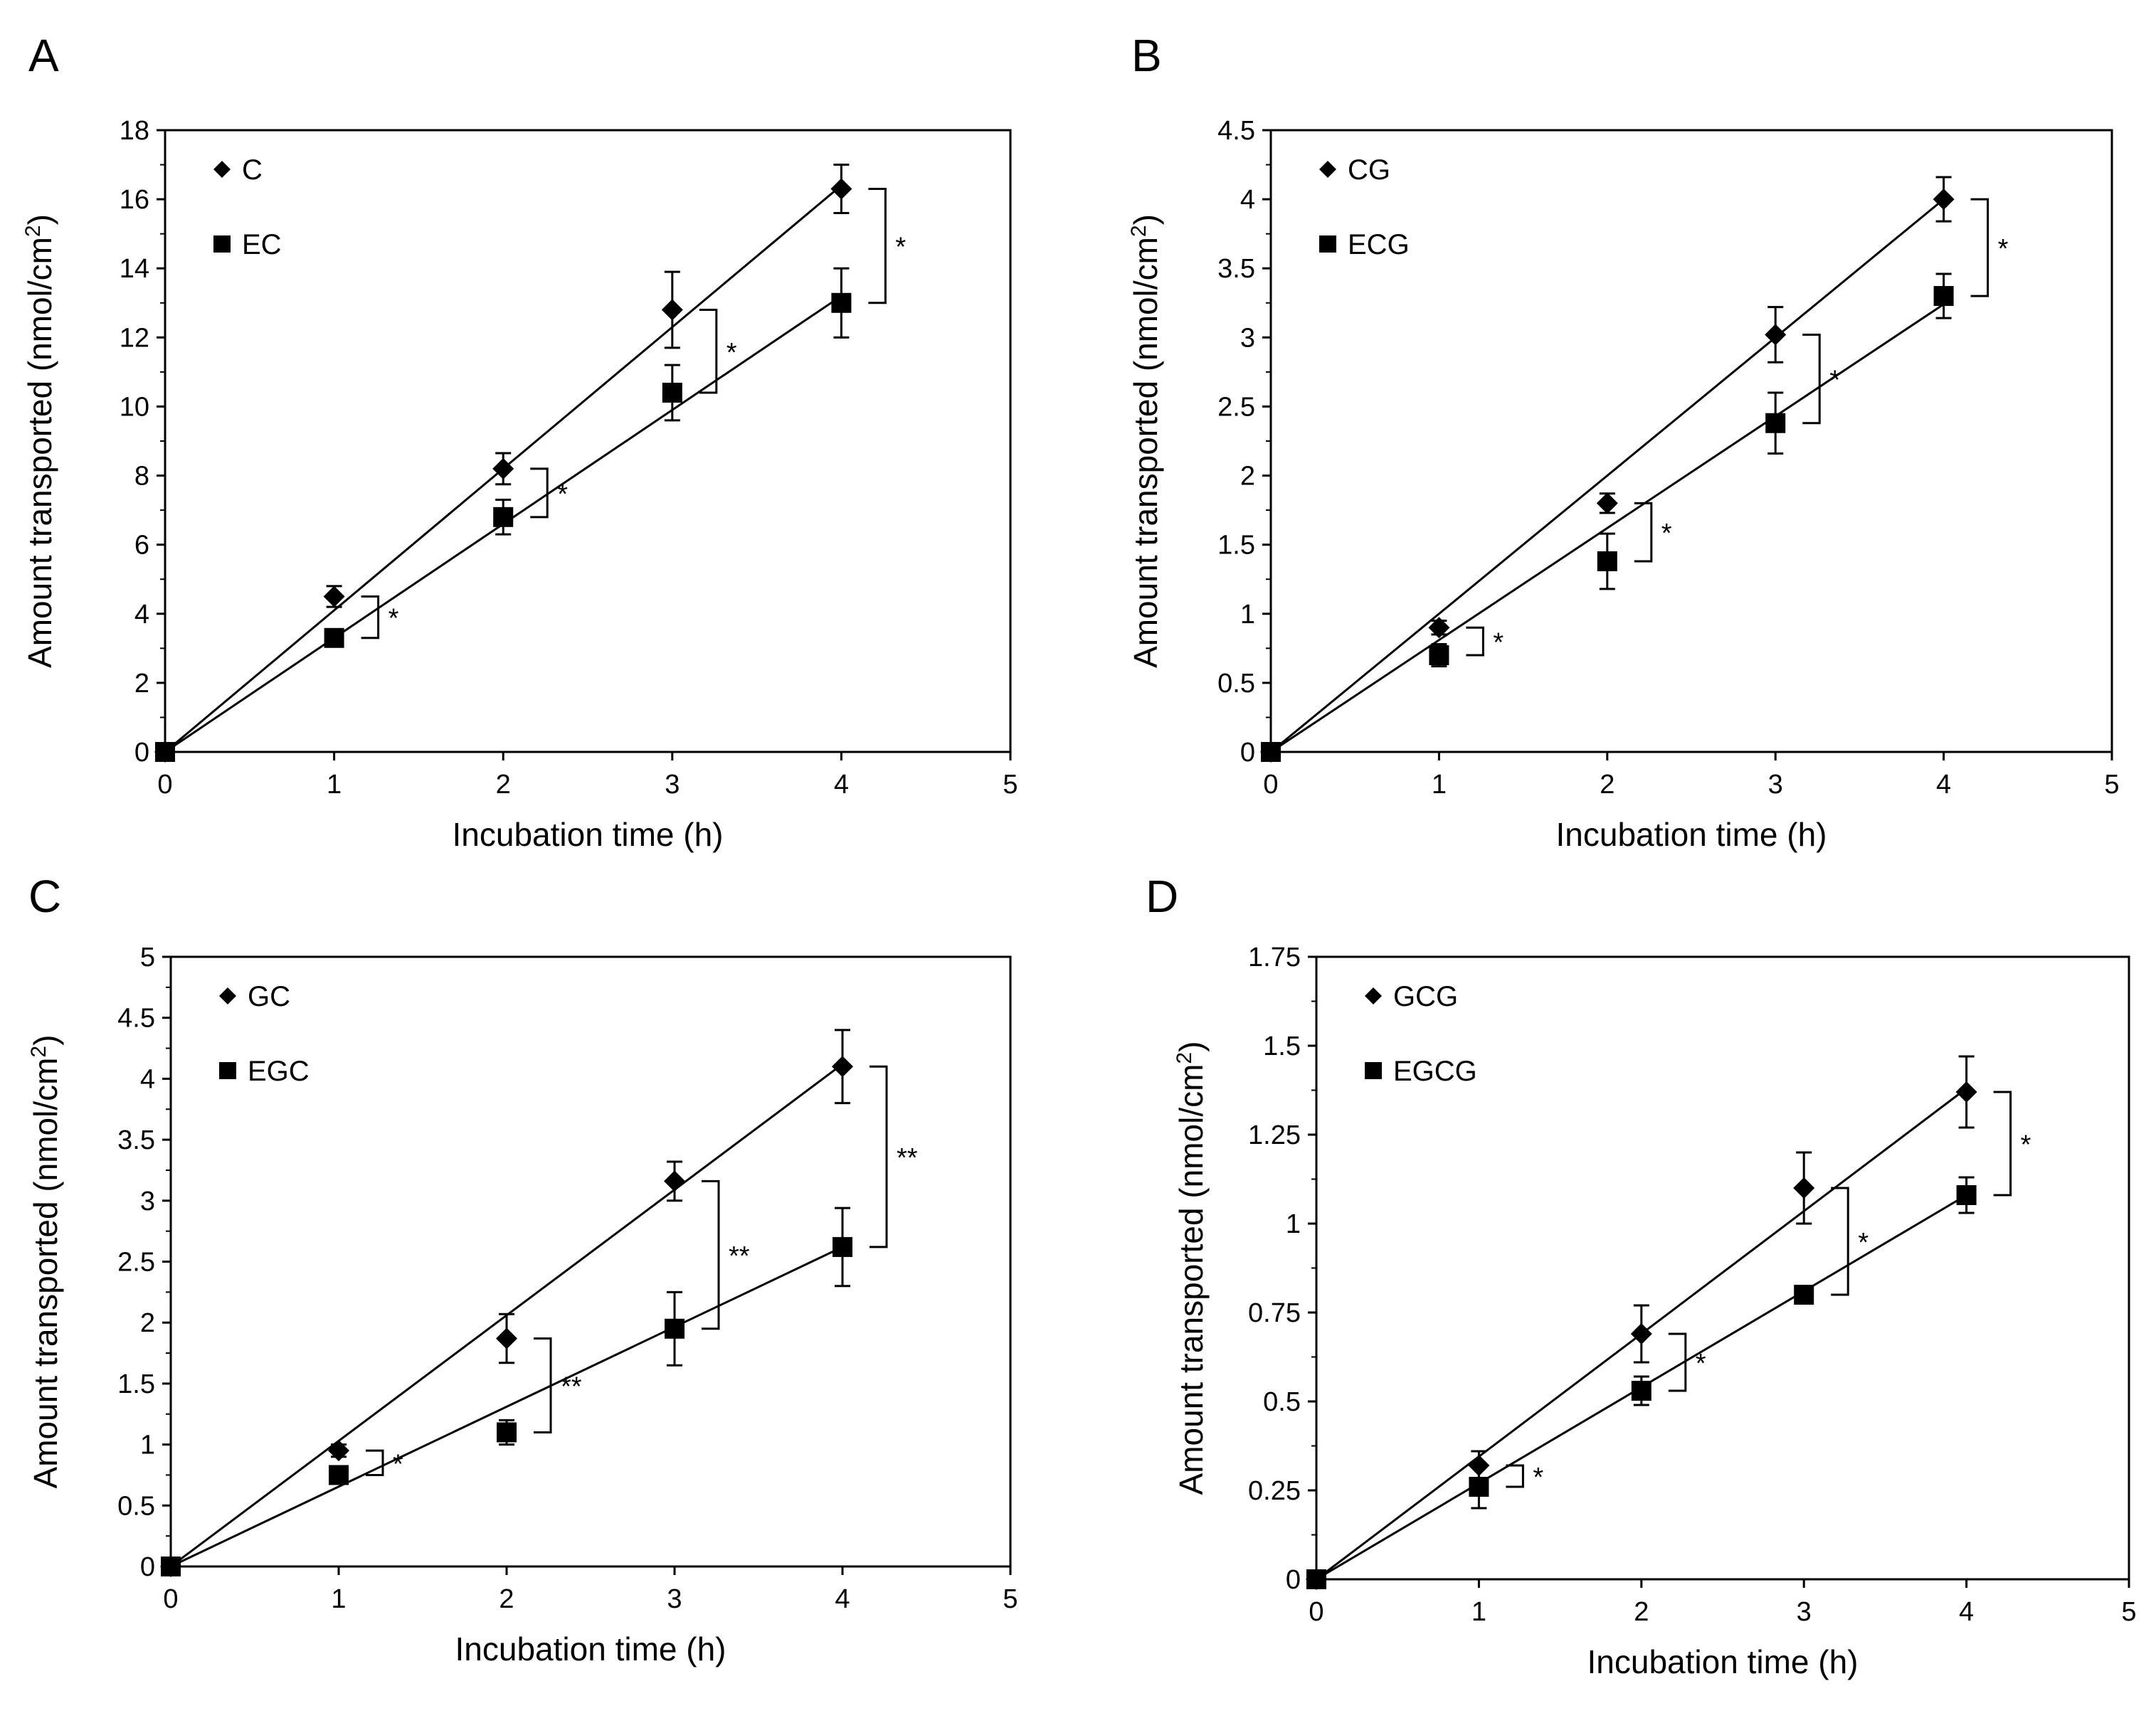 The width and height of the screenshot is (2156, 1718). What do you see at coordinates (136, 1019) in the screenshot?
I see `panel-c-ytick-label: 4.5` at bounding box center [136, 1019].